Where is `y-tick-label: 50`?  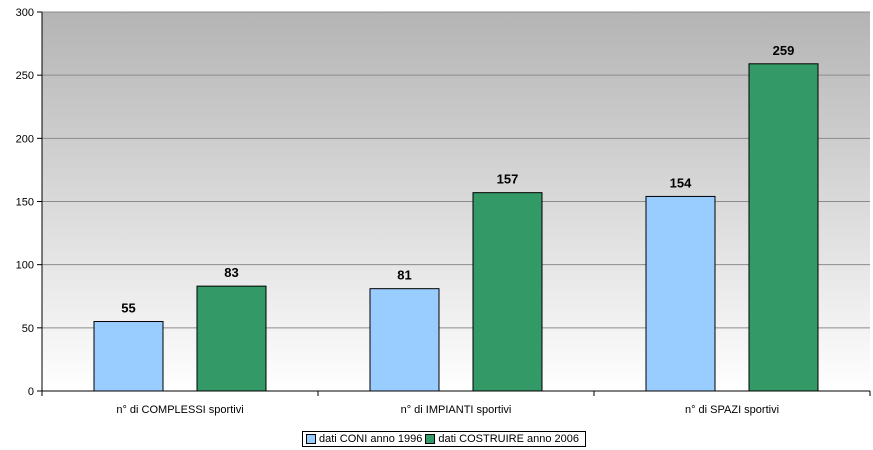 y-tick-label: 50 is located at coordinates (28, 329).